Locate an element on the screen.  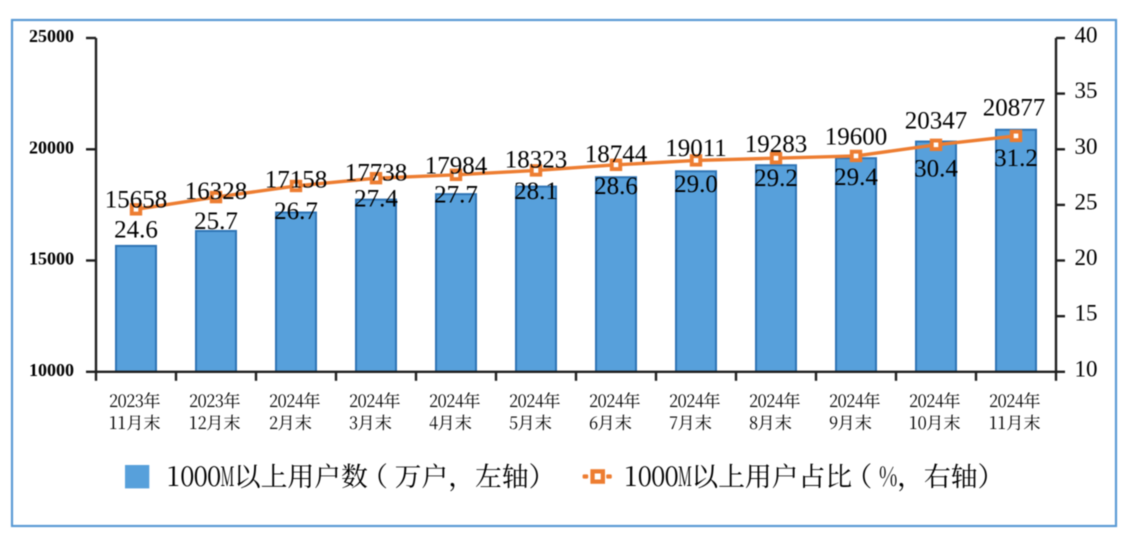
svg-text: 25.7 is located at coordinates (216, 221).